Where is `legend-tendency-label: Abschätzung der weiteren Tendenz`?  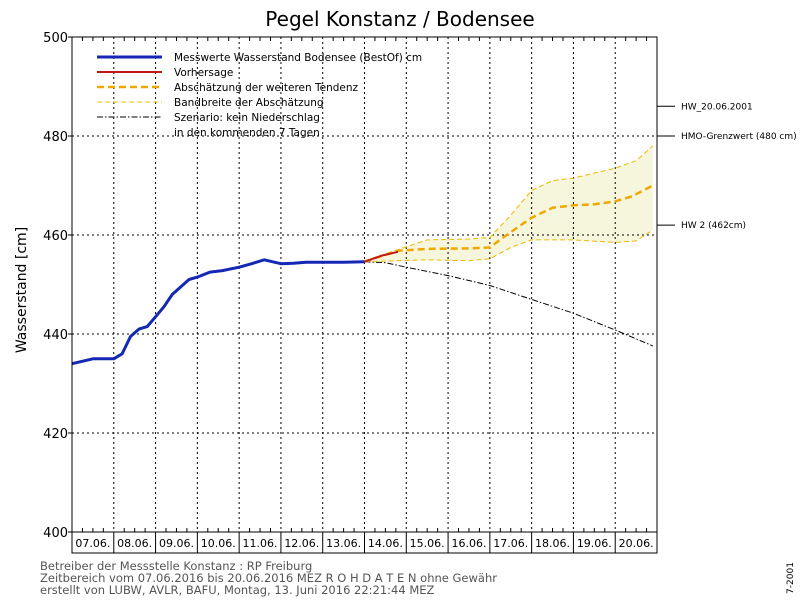 legend-tendency-label: Abschätzung der weiteren Tendenz is located at coordinates (266, 88).